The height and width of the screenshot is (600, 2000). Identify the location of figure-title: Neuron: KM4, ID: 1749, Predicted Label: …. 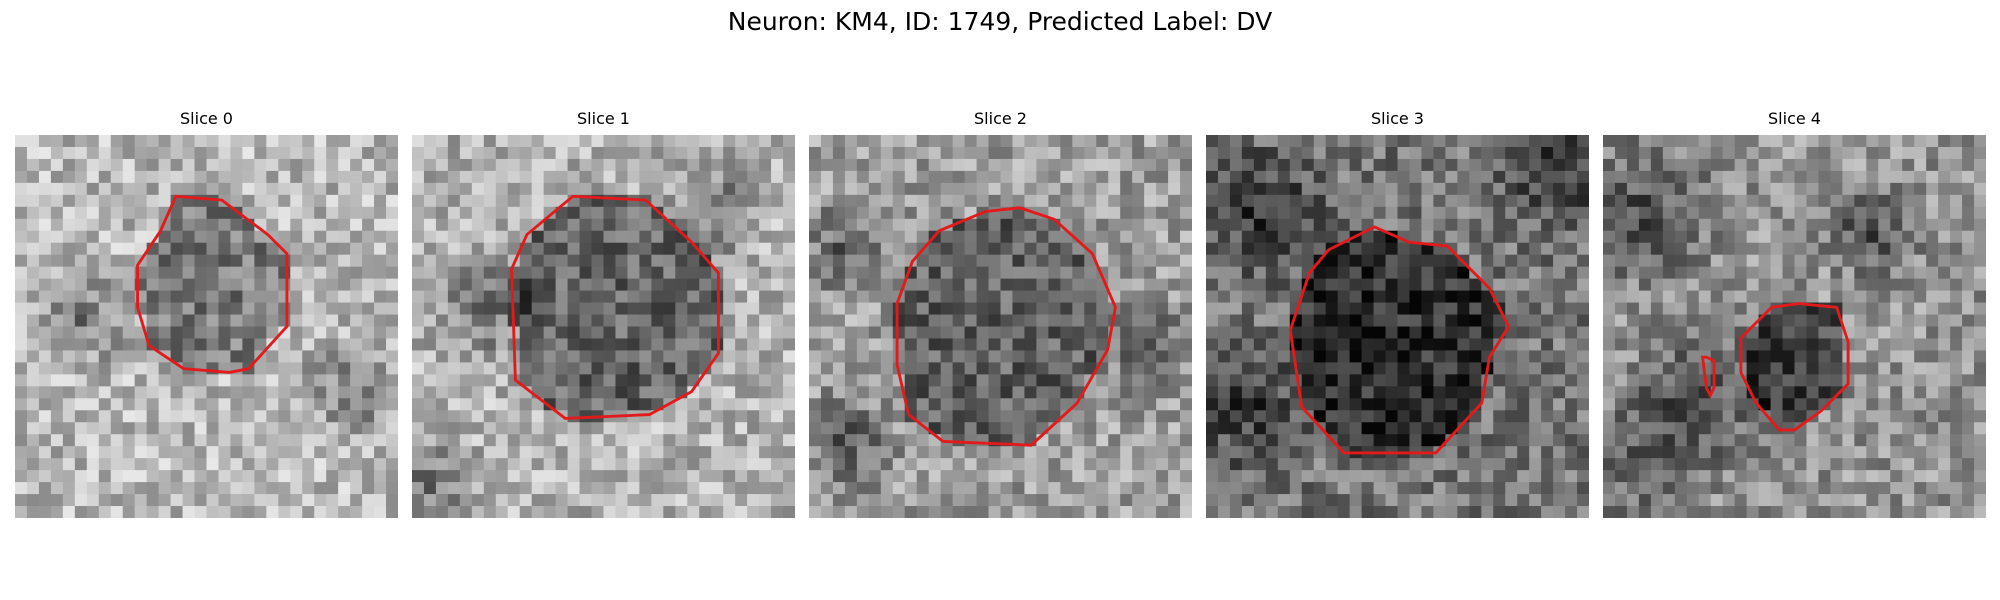
(1000, 21).